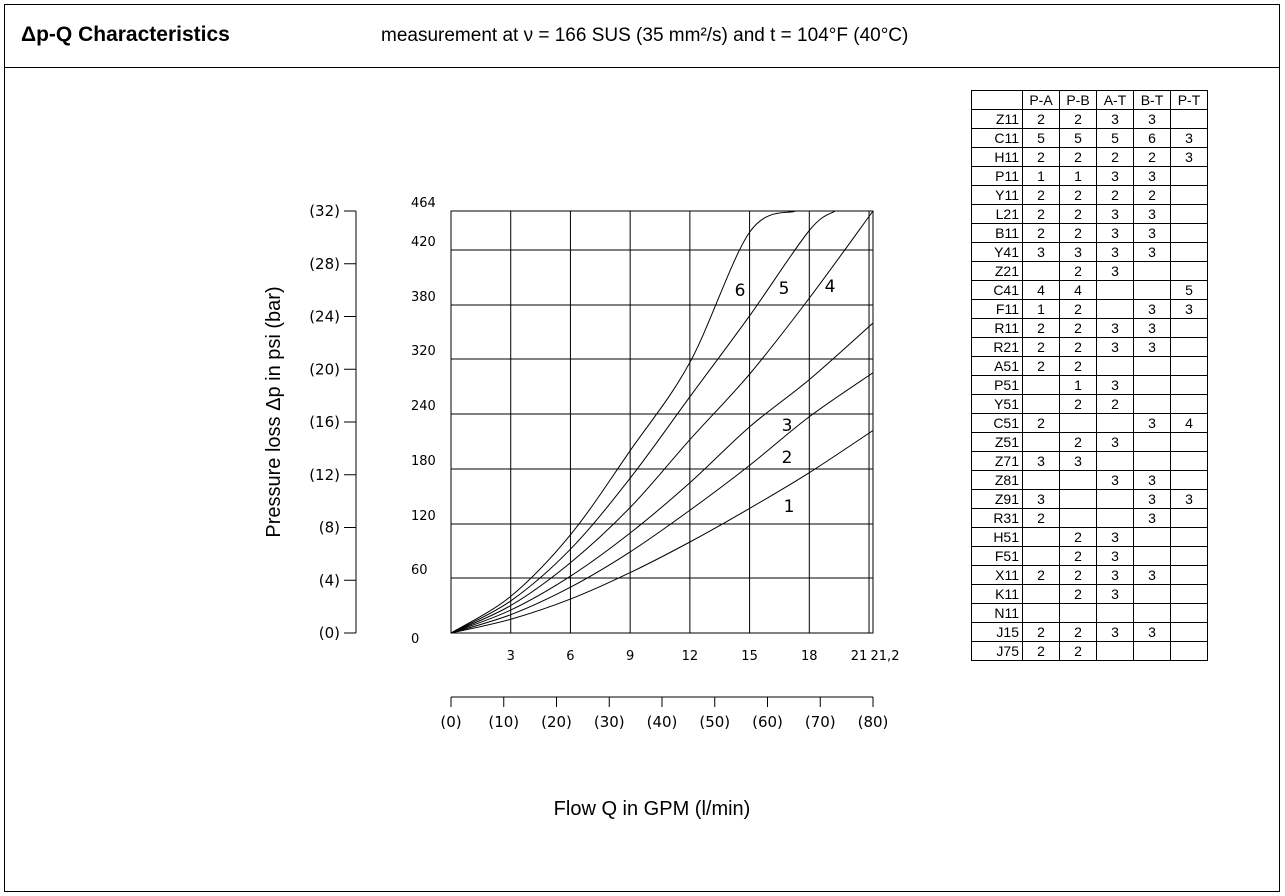  What do you see at coordinates (1089, 442) in the screenshot?
I see `table-row: Z51 2 3` at bounding box center [1089, 442].